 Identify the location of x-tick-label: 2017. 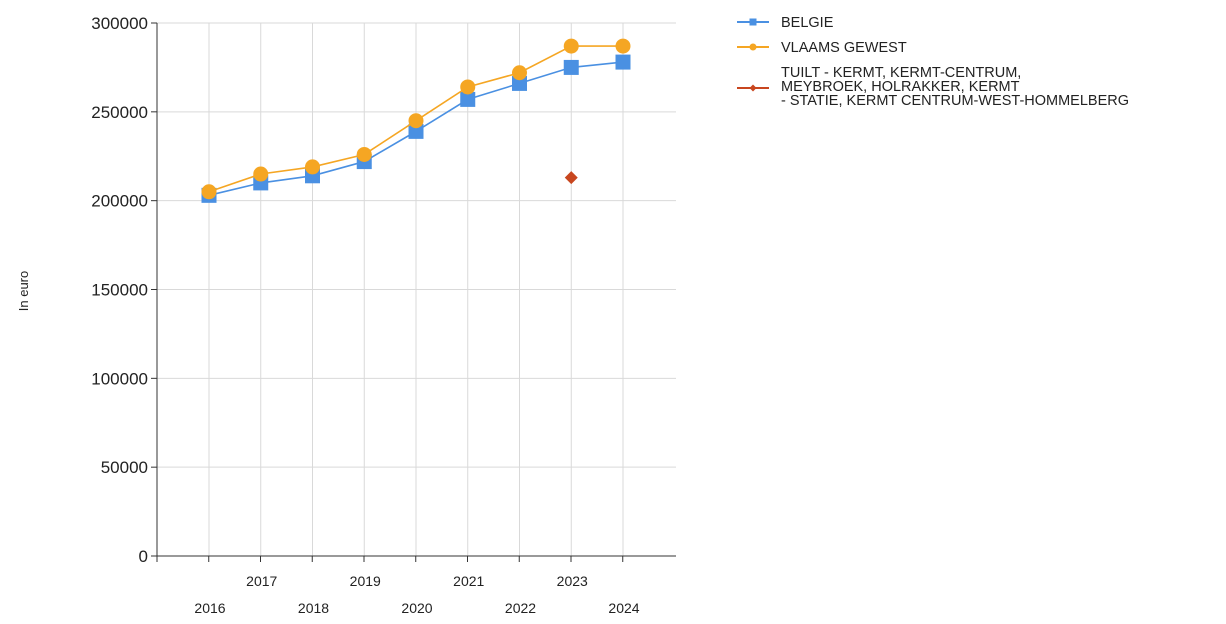
(261, 581).